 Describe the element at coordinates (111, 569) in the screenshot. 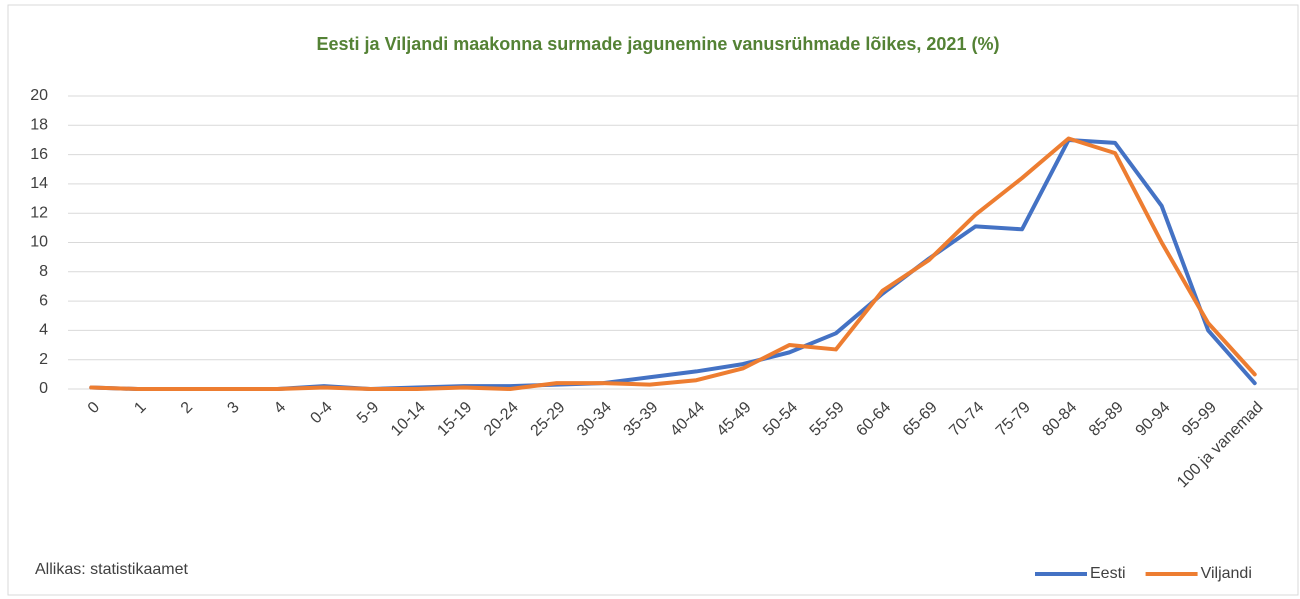

I see `source-note: Allikas: statistikaamet` at that location.